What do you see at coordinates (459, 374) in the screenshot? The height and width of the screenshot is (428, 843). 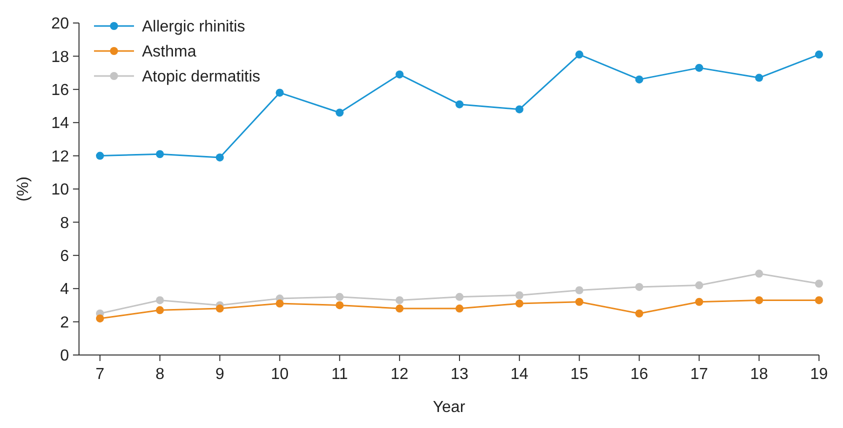 I see `x-tick-label: 13` at bounding box center [459, 374].